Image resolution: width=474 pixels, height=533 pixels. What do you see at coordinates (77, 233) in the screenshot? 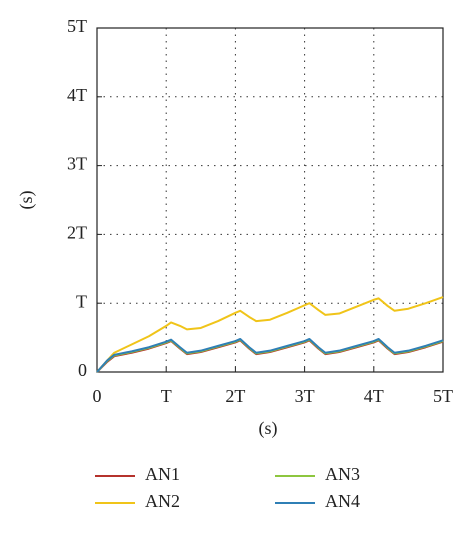
I see `y-tick-label: 2T` at bounding box center [77, 233].